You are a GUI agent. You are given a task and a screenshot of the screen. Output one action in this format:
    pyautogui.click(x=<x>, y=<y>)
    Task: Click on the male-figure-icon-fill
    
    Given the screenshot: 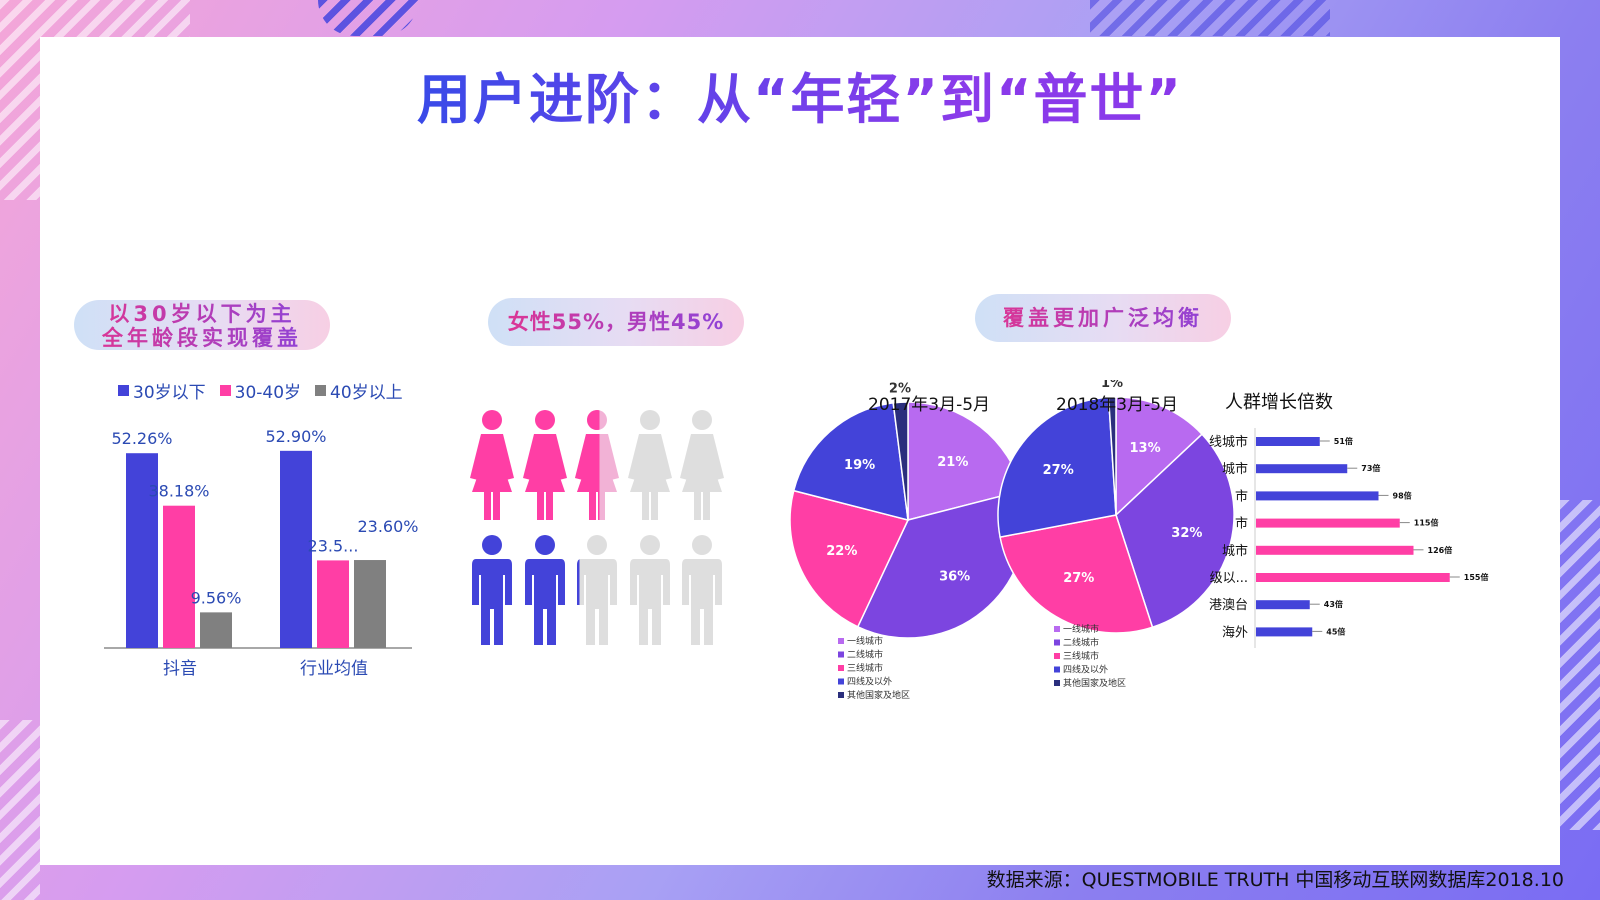 What is the action you would take?
    pyautogui.click(x=578, y=582)
    